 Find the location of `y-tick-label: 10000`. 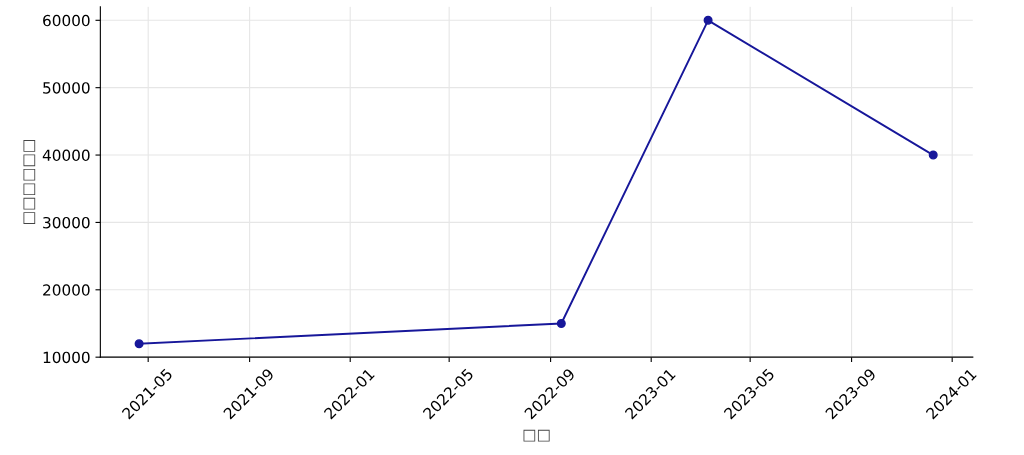

y-tick-label: 10000 is located at coordinates (66, 357).